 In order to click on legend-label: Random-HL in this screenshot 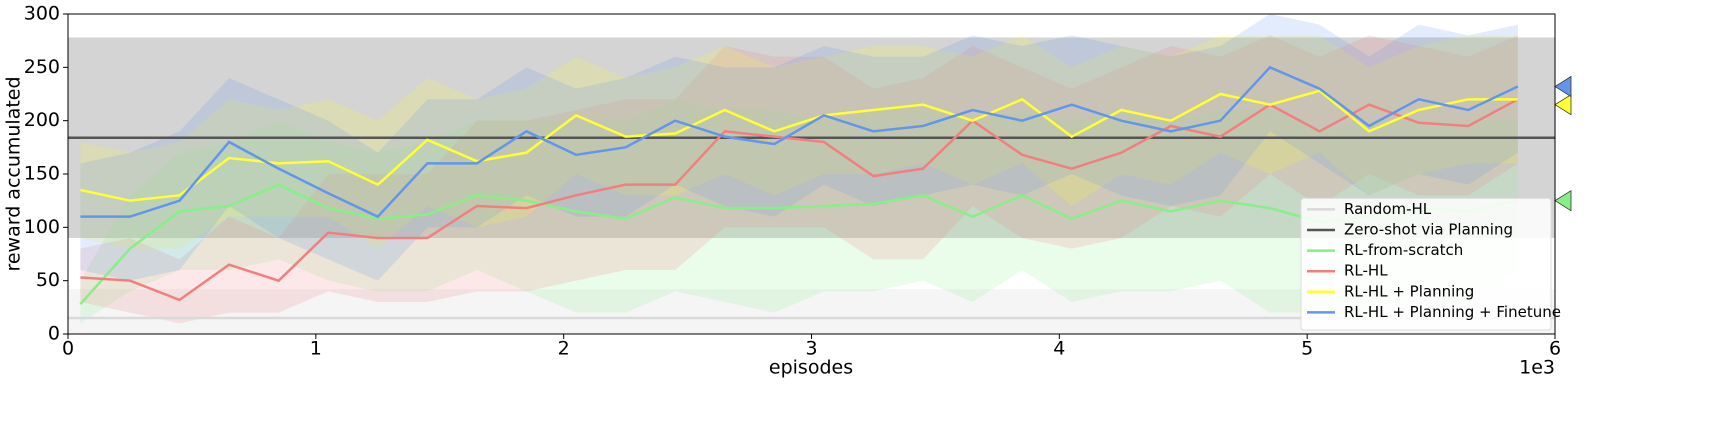, I will do `click(1388, 209)`.